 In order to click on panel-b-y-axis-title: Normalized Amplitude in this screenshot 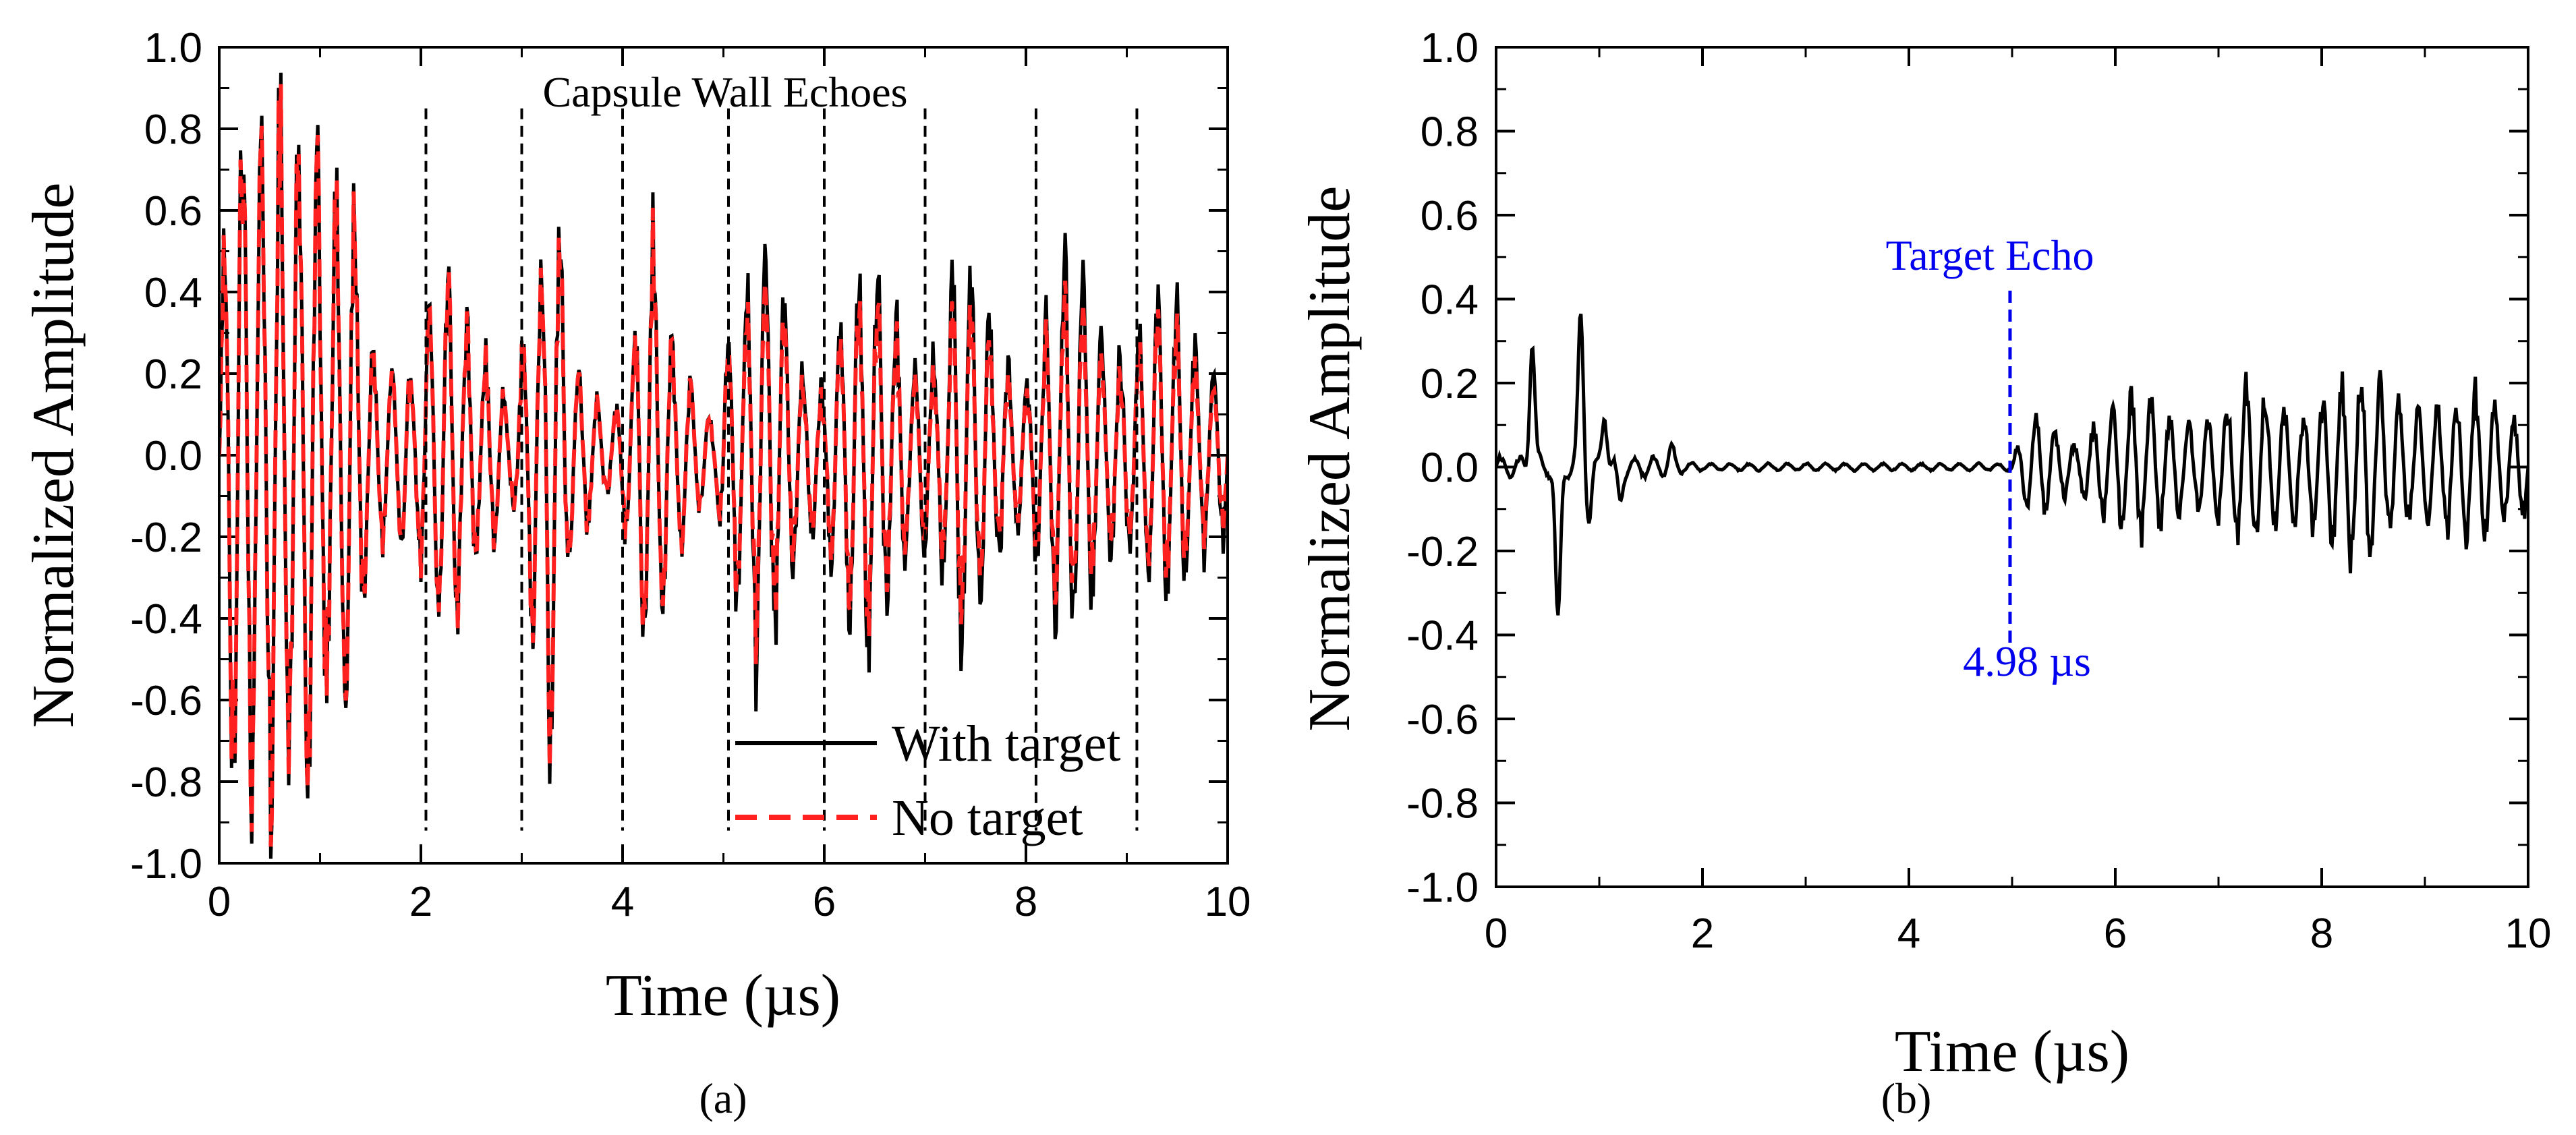, I will do `click(1330, 459)`.